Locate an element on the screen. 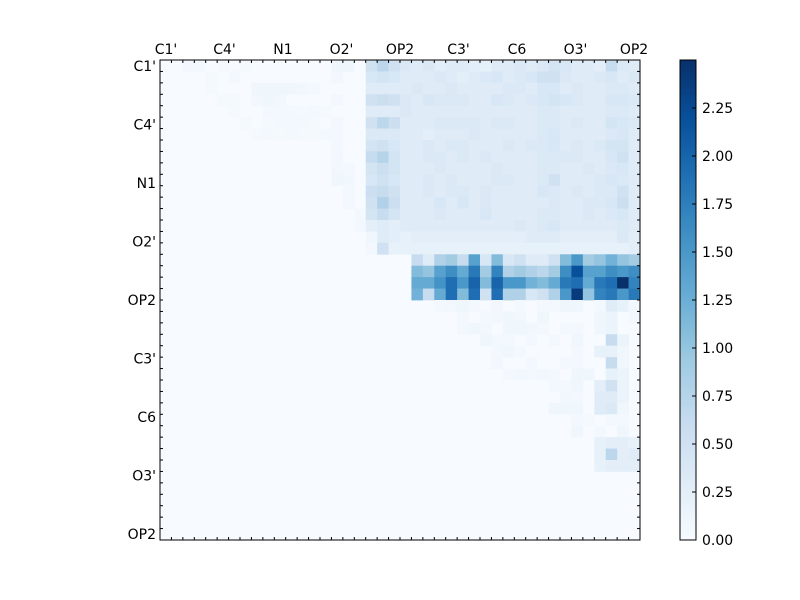 This screenshot has height=600, width=800. colorbar-ticks is located at coordinates (694, 324).